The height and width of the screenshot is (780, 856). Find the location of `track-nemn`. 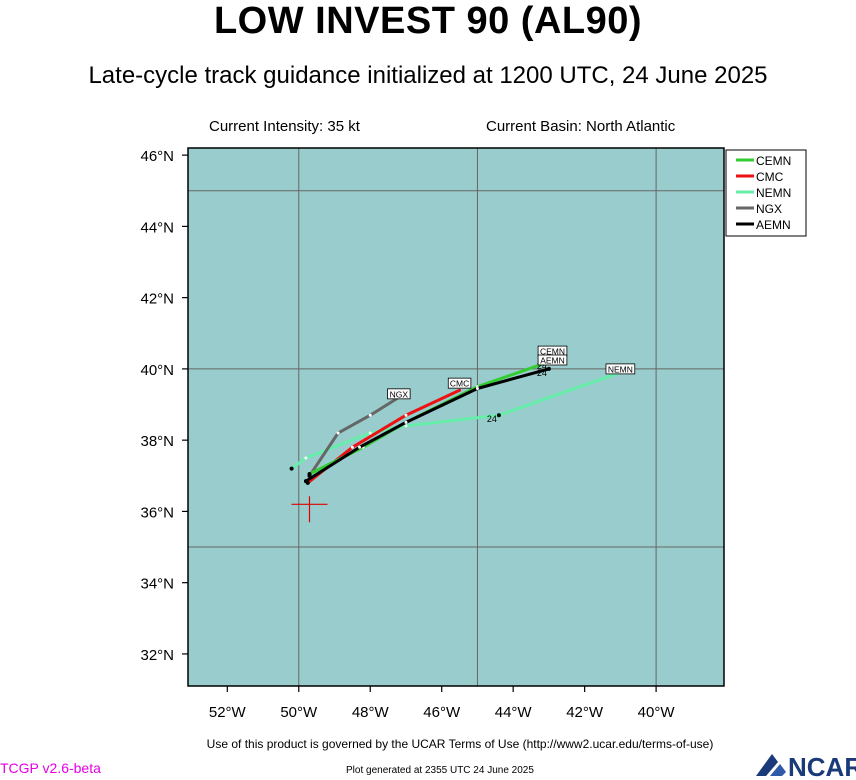

track-nemn is located at coordinates (456, 420).